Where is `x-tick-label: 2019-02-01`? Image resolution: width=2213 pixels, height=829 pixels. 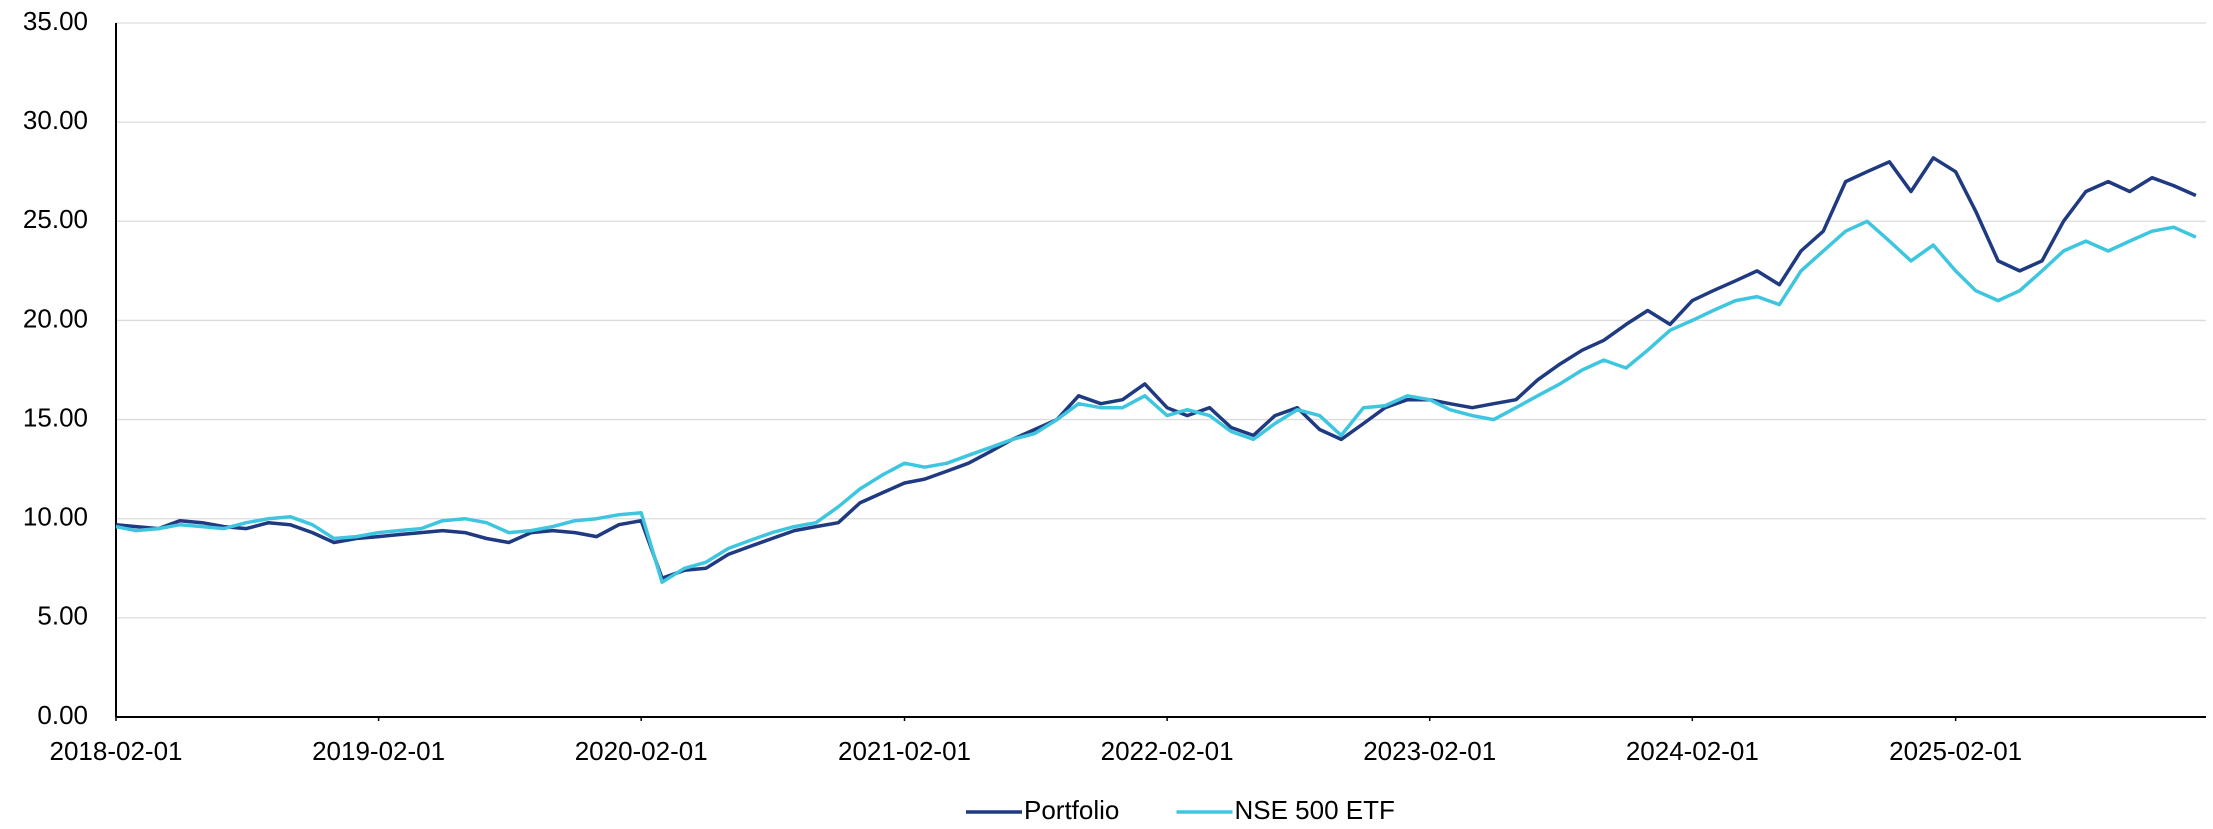
x-tick-label: 2019-02-01 is located at coordinates (378, 751).